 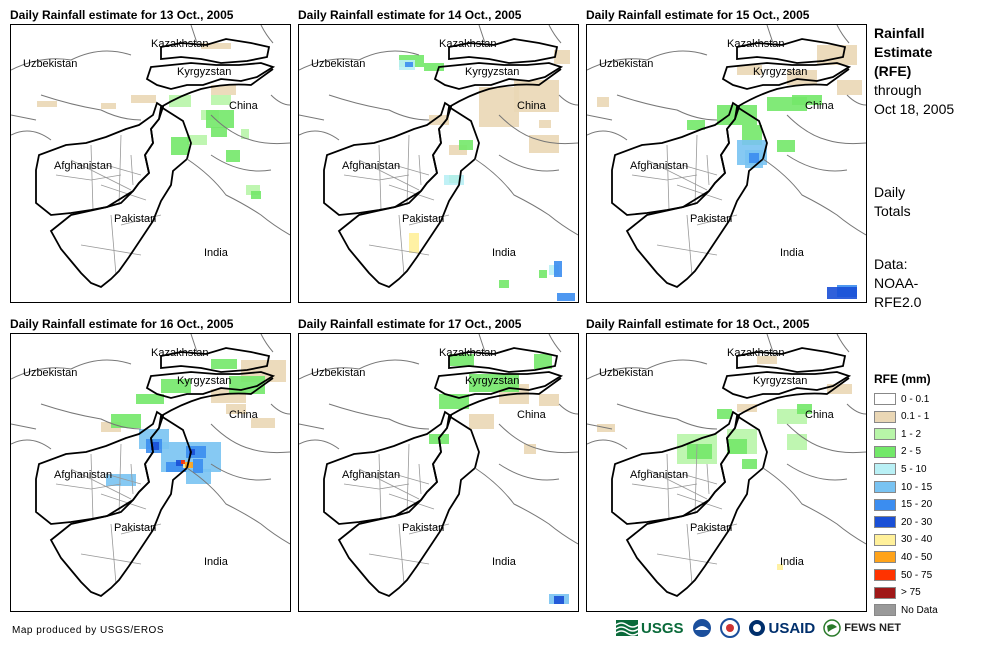 What do you see at coordinates (911, 452) in the screenshot?
I see `legend-label: 2 - 5` at bounding box center [911, 452].